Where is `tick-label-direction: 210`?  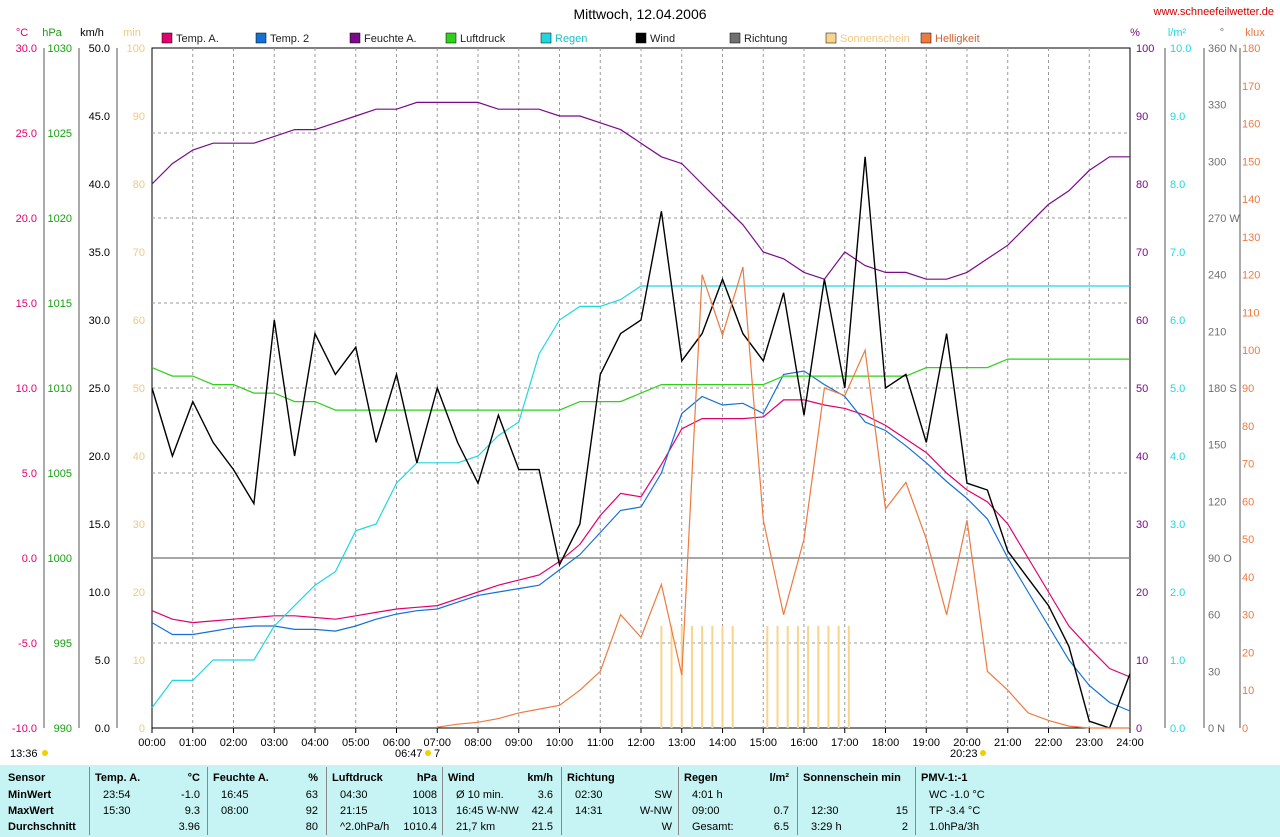
tick-label-direction: 210 is located at coordinates (1217, 332).